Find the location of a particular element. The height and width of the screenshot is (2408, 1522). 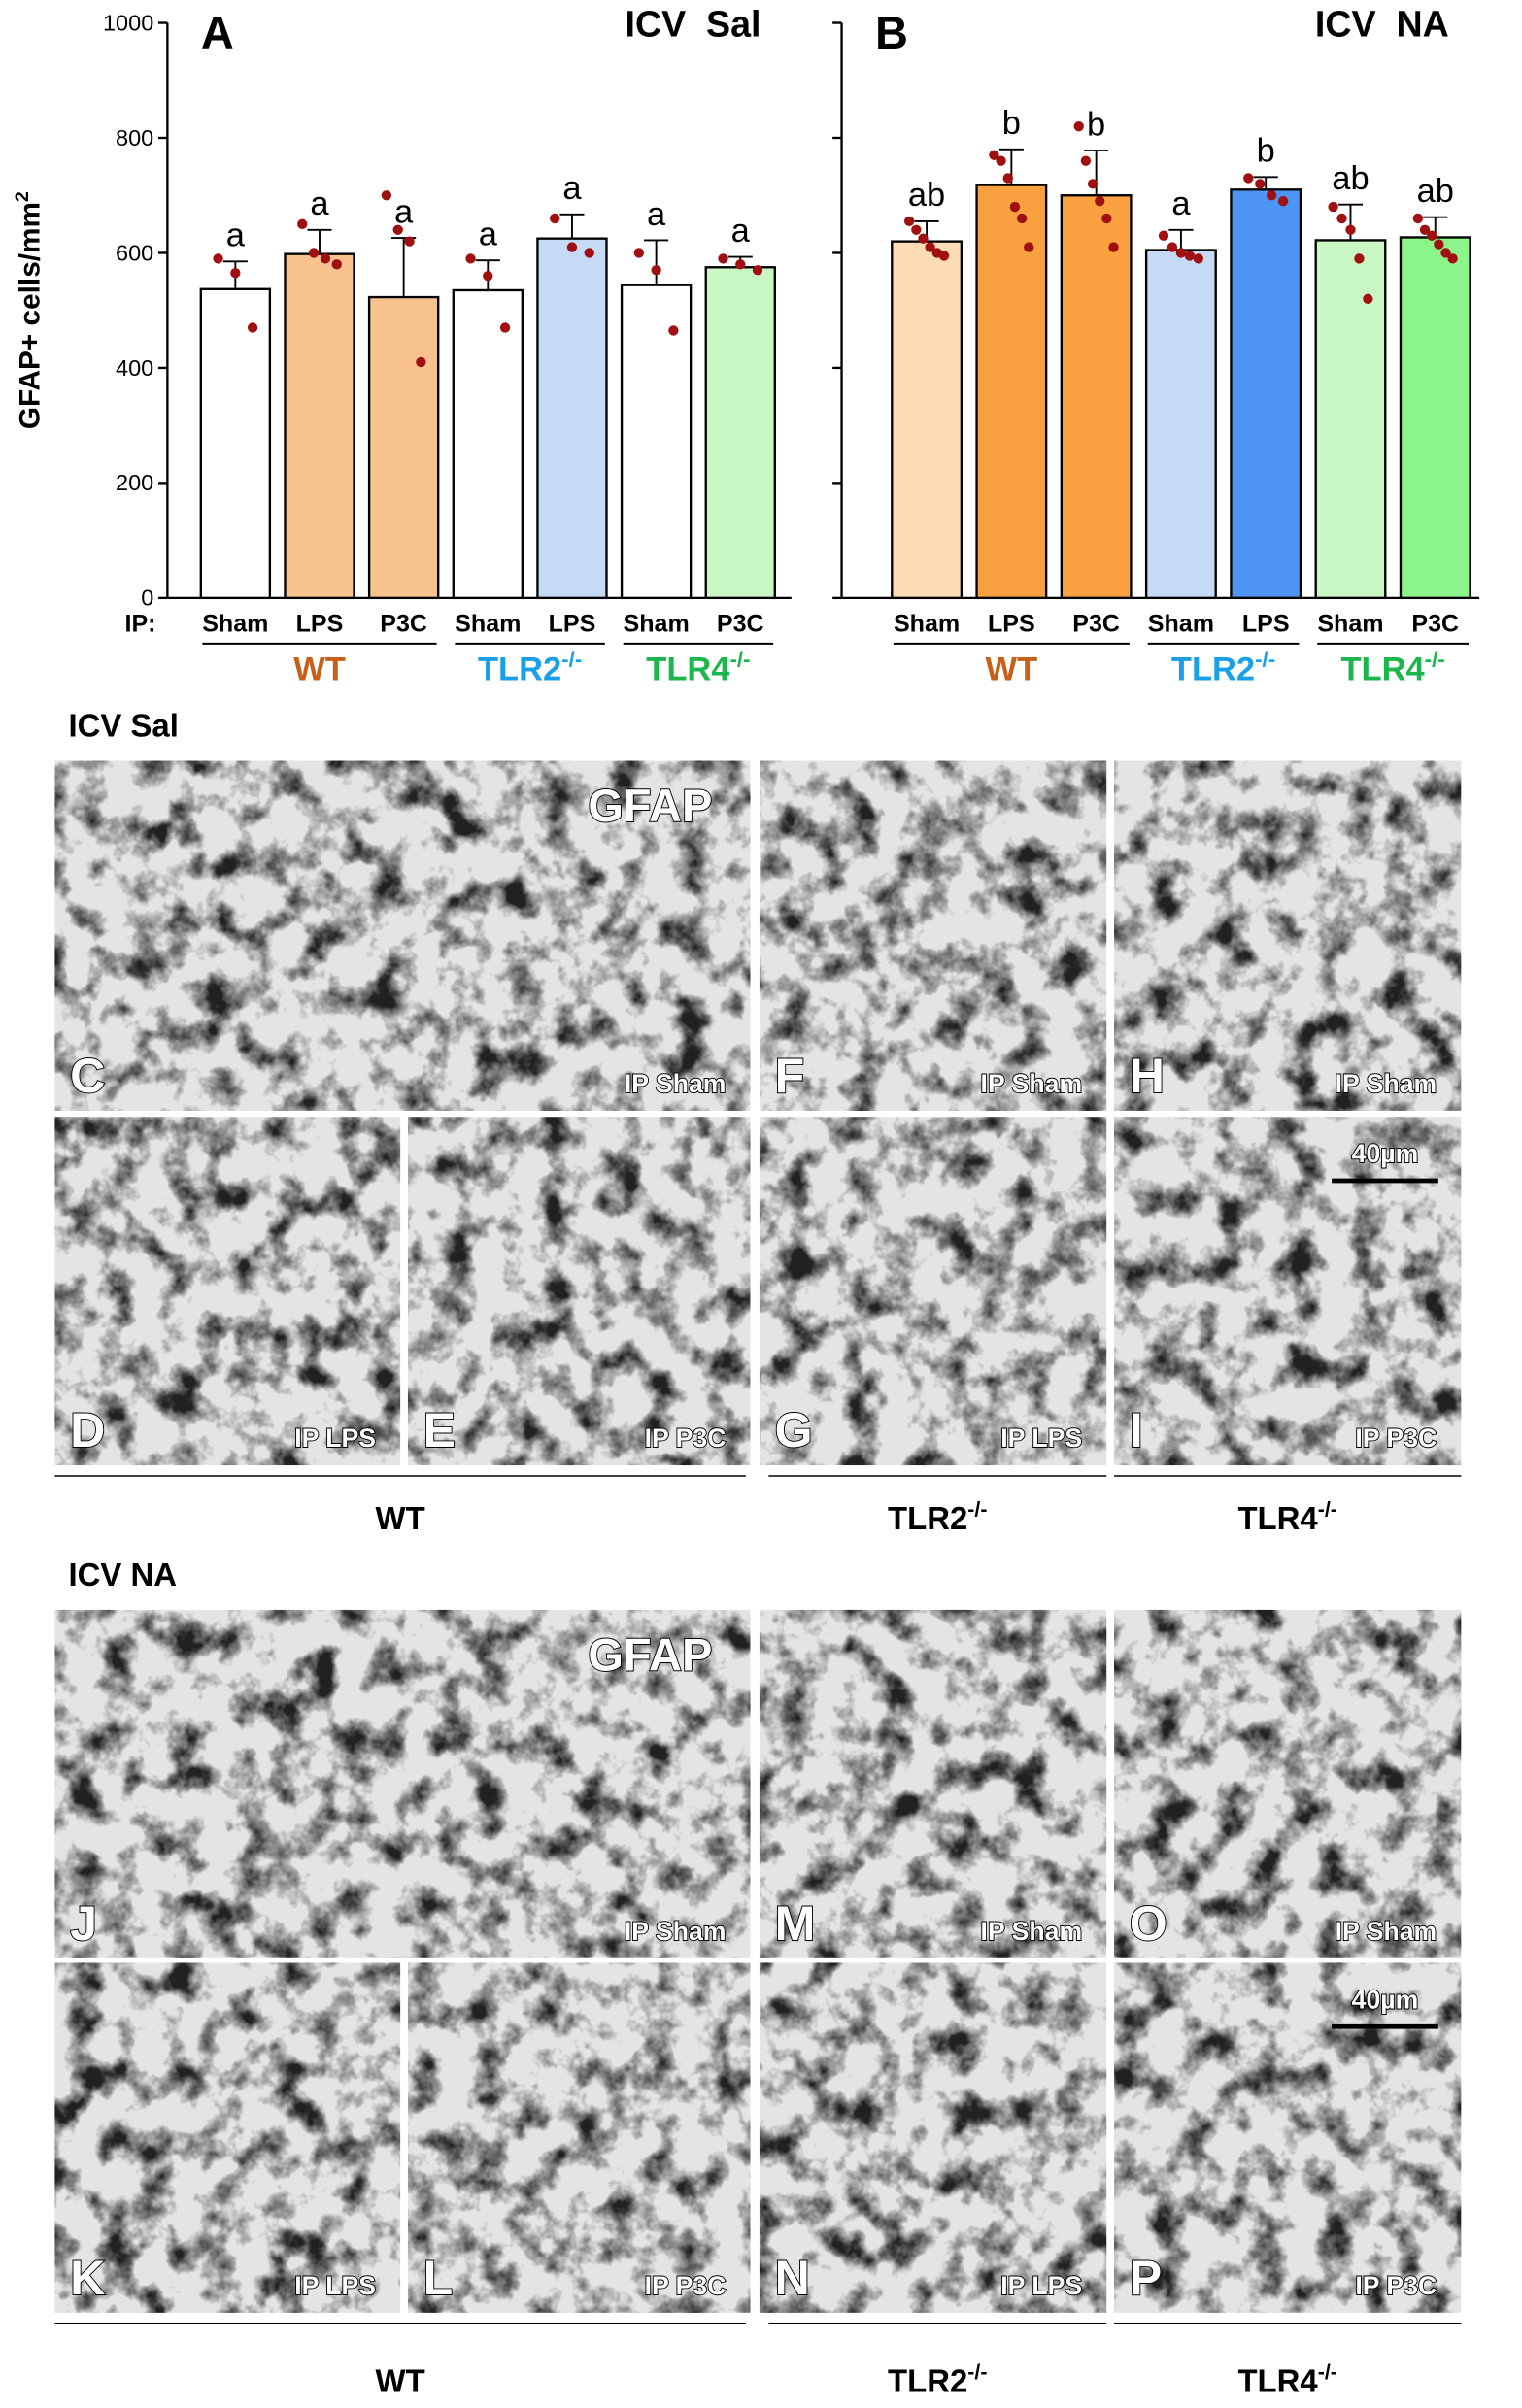

group-label: TLR2-/- is located at coordinates (1223, 668).